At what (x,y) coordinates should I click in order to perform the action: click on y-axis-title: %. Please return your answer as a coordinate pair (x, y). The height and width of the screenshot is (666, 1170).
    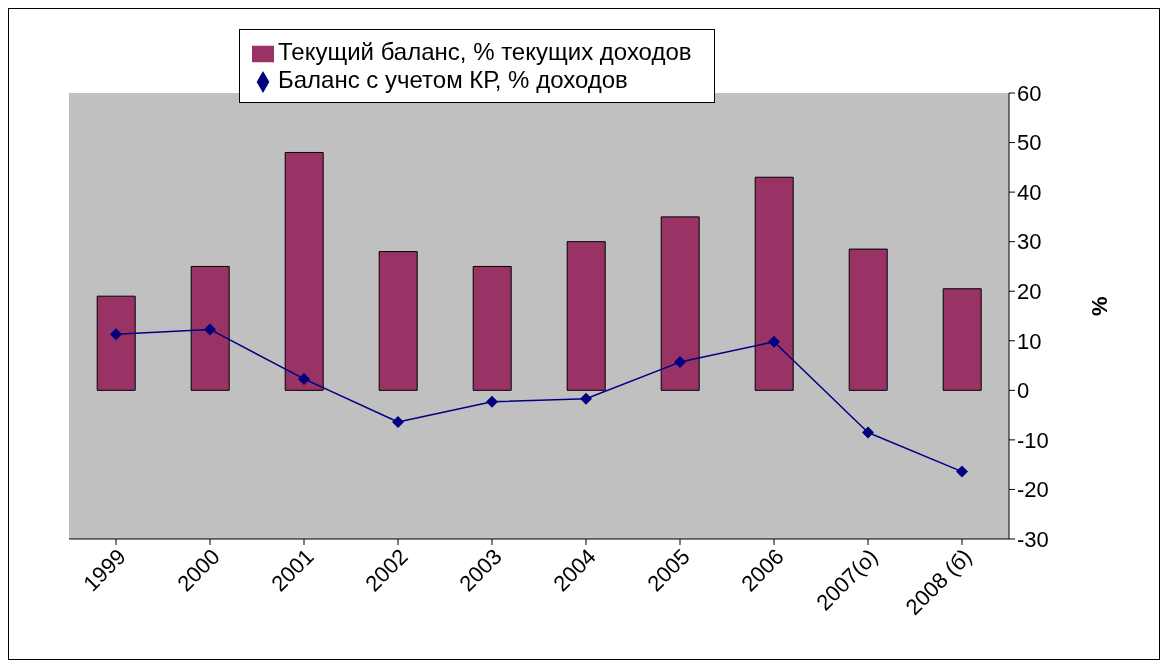
    Looking at the image, I should click on (1099, 306).